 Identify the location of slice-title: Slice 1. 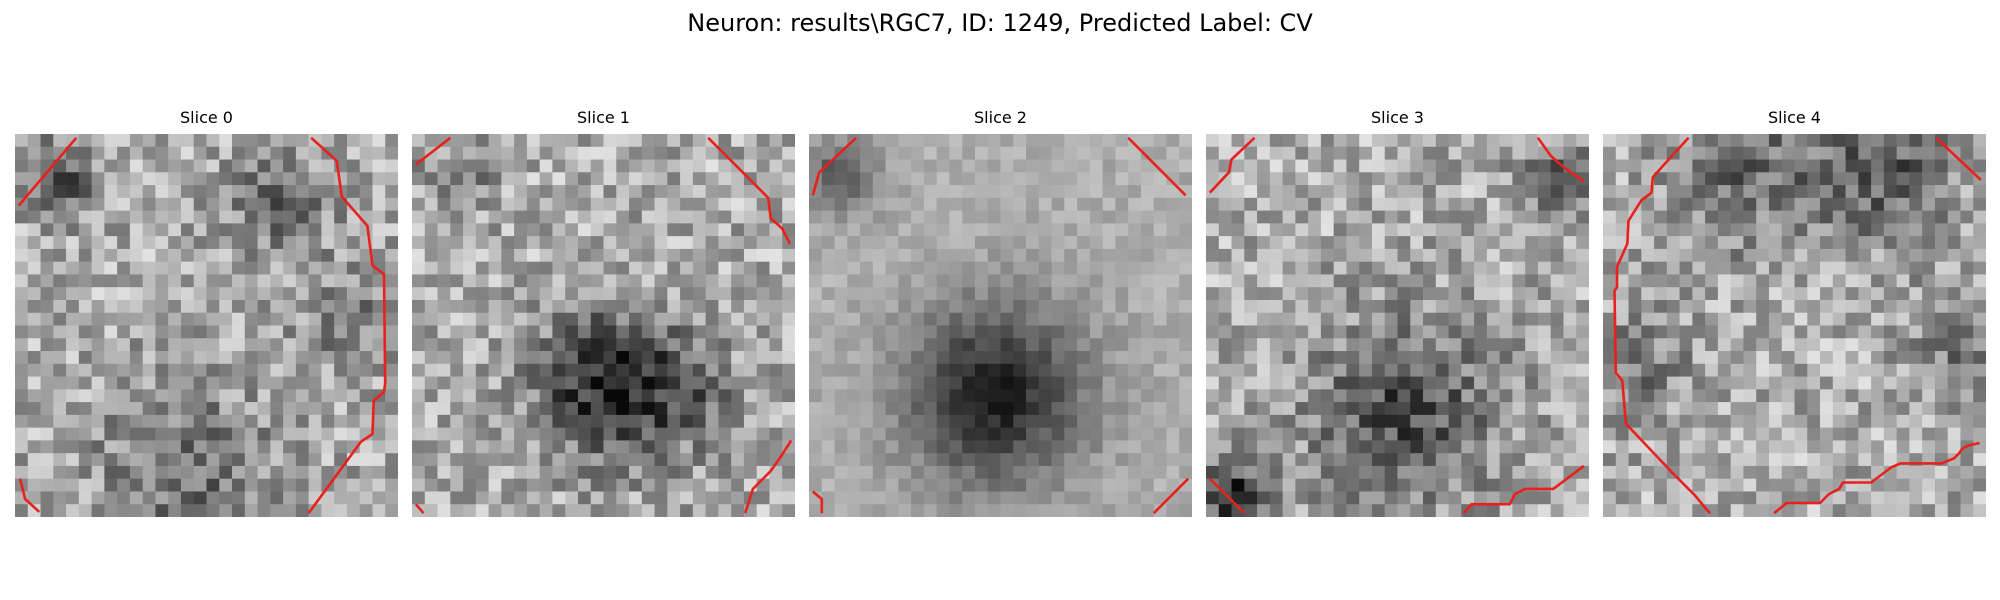
(603, 117).